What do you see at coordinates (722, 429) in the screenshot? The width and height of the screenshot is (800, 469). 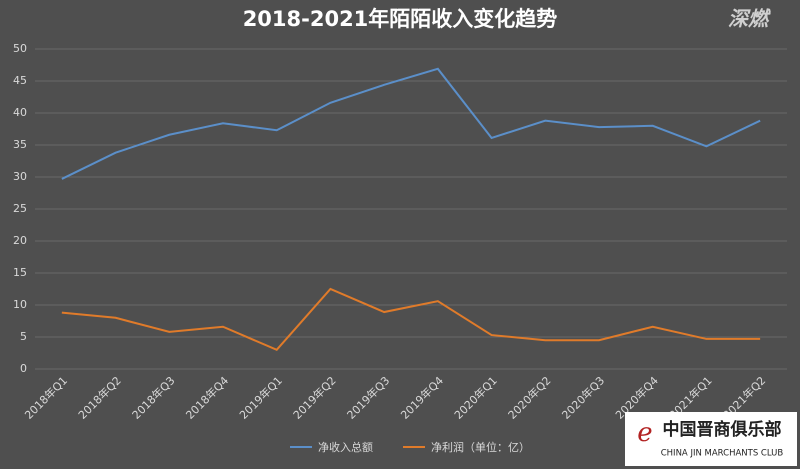 I see `logo-title: 中国晋商俱乐部` at bounding box center [722, 429].